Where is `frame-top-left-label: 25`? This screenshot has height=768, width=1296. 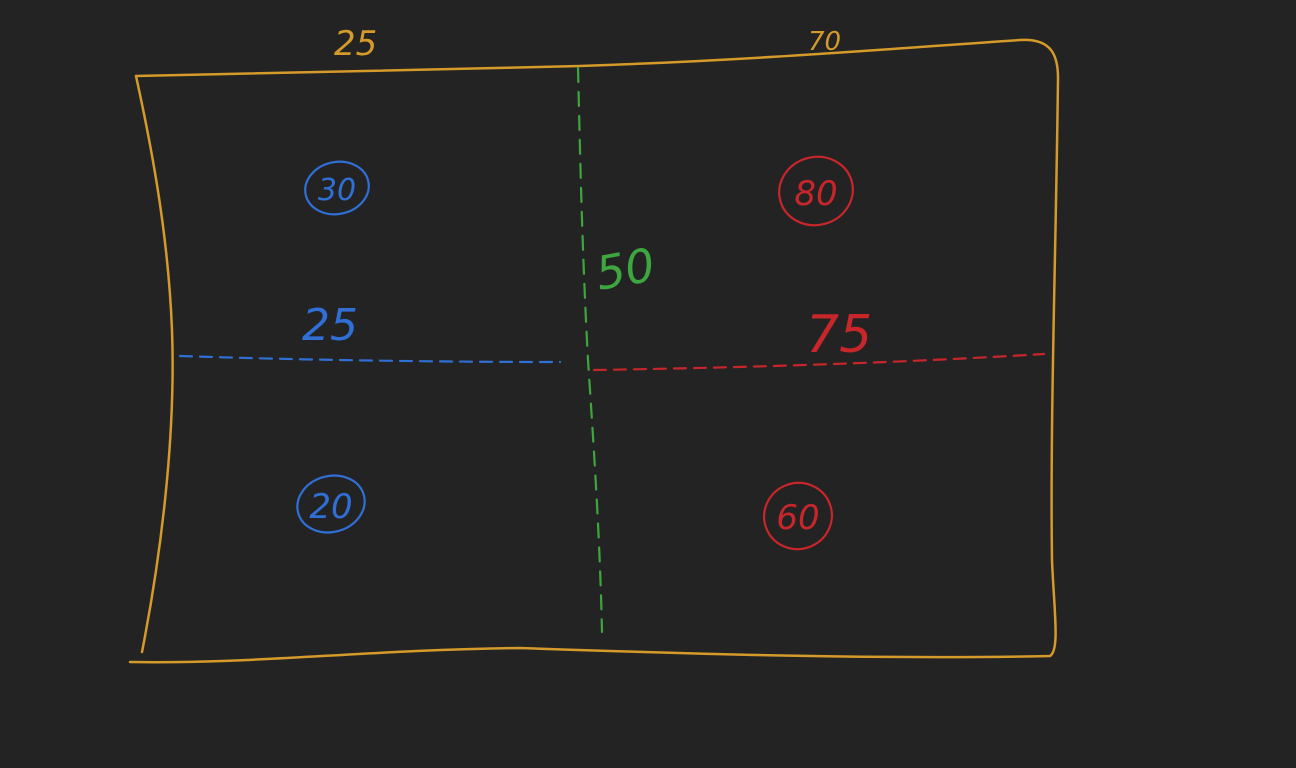
frame-top-left-label: 25 is located at coordinates (355, 44).